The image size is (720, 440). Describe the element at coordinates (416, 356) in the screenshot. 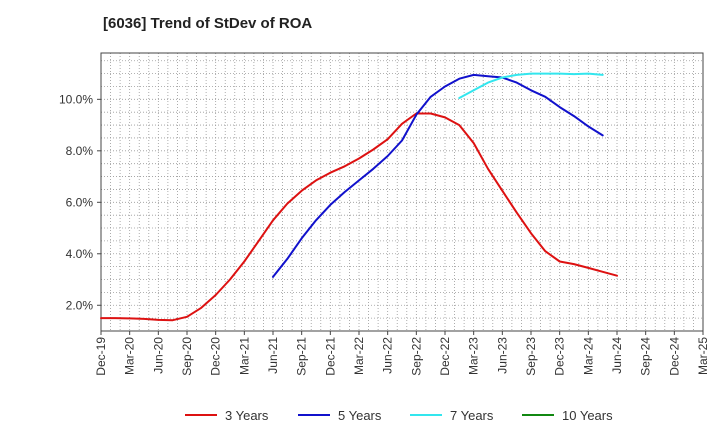

I see `x-tick-label: Sep-22` at that location.